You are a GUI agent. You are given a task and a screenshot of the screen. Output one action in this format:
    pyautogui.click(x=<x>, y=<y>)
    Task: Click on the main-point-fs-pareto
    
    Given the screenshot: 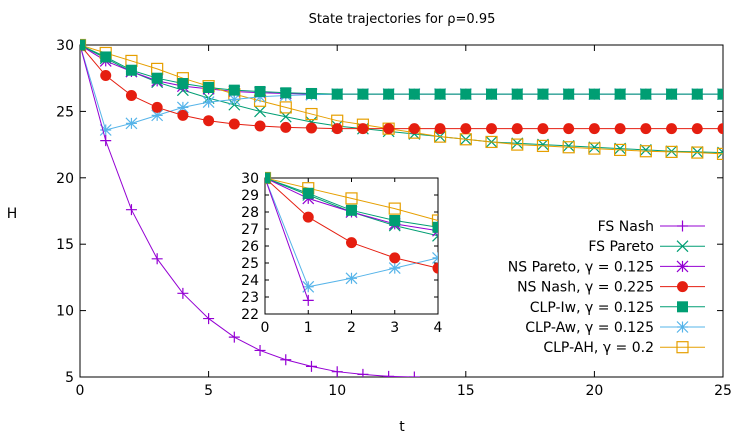 What is the action you would take?
    pyautogui.click(x=260, y=111)
    